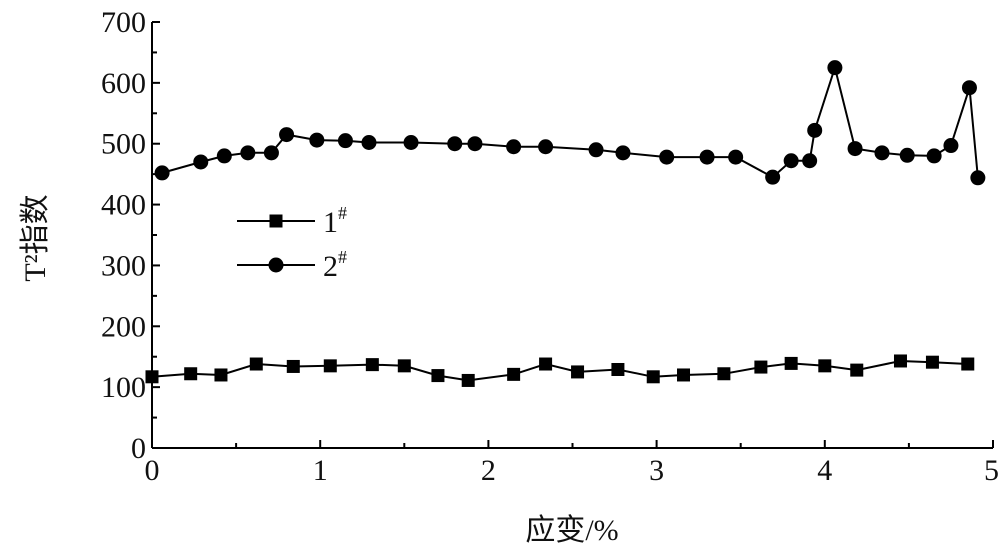  What do you see at coordinates (138, 448) in the screenshot?
I see `y-tick-label: 0` at bounding box center [138, 448].